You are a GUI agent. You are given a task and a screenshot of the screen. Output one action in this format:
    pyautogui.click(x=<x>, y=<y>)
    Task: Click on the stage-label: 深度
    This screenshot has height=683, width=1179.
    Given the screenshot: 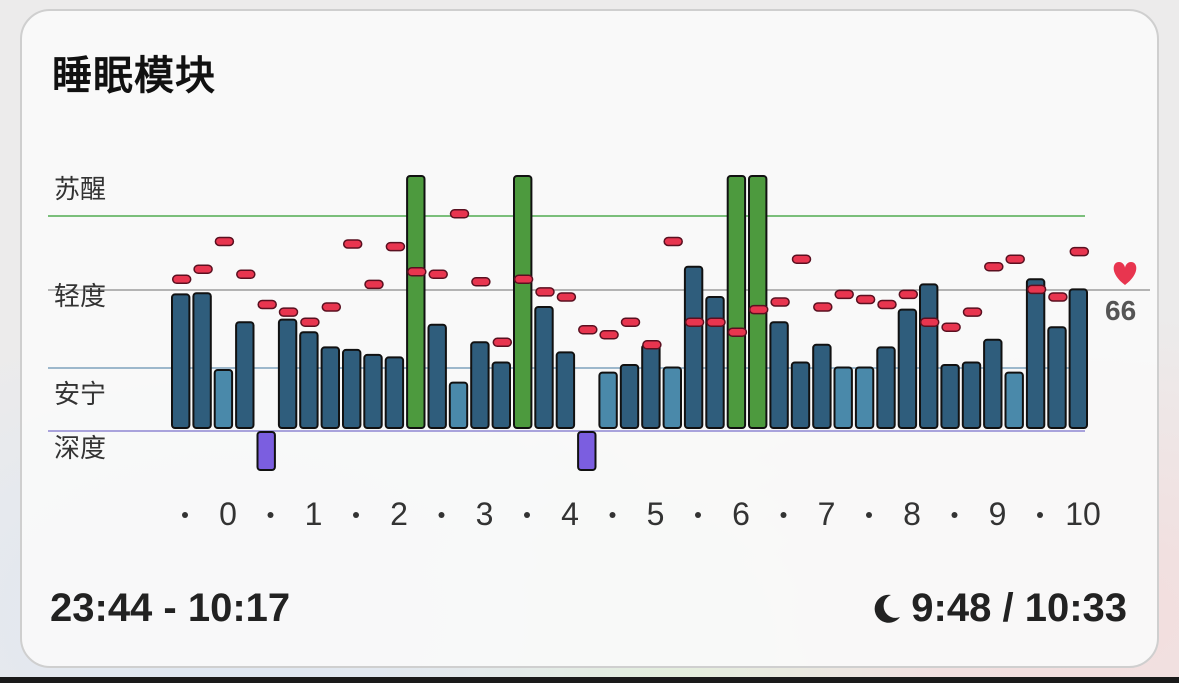 What is the action you would take?
    pyautogui.click(x=80, y=449)
    